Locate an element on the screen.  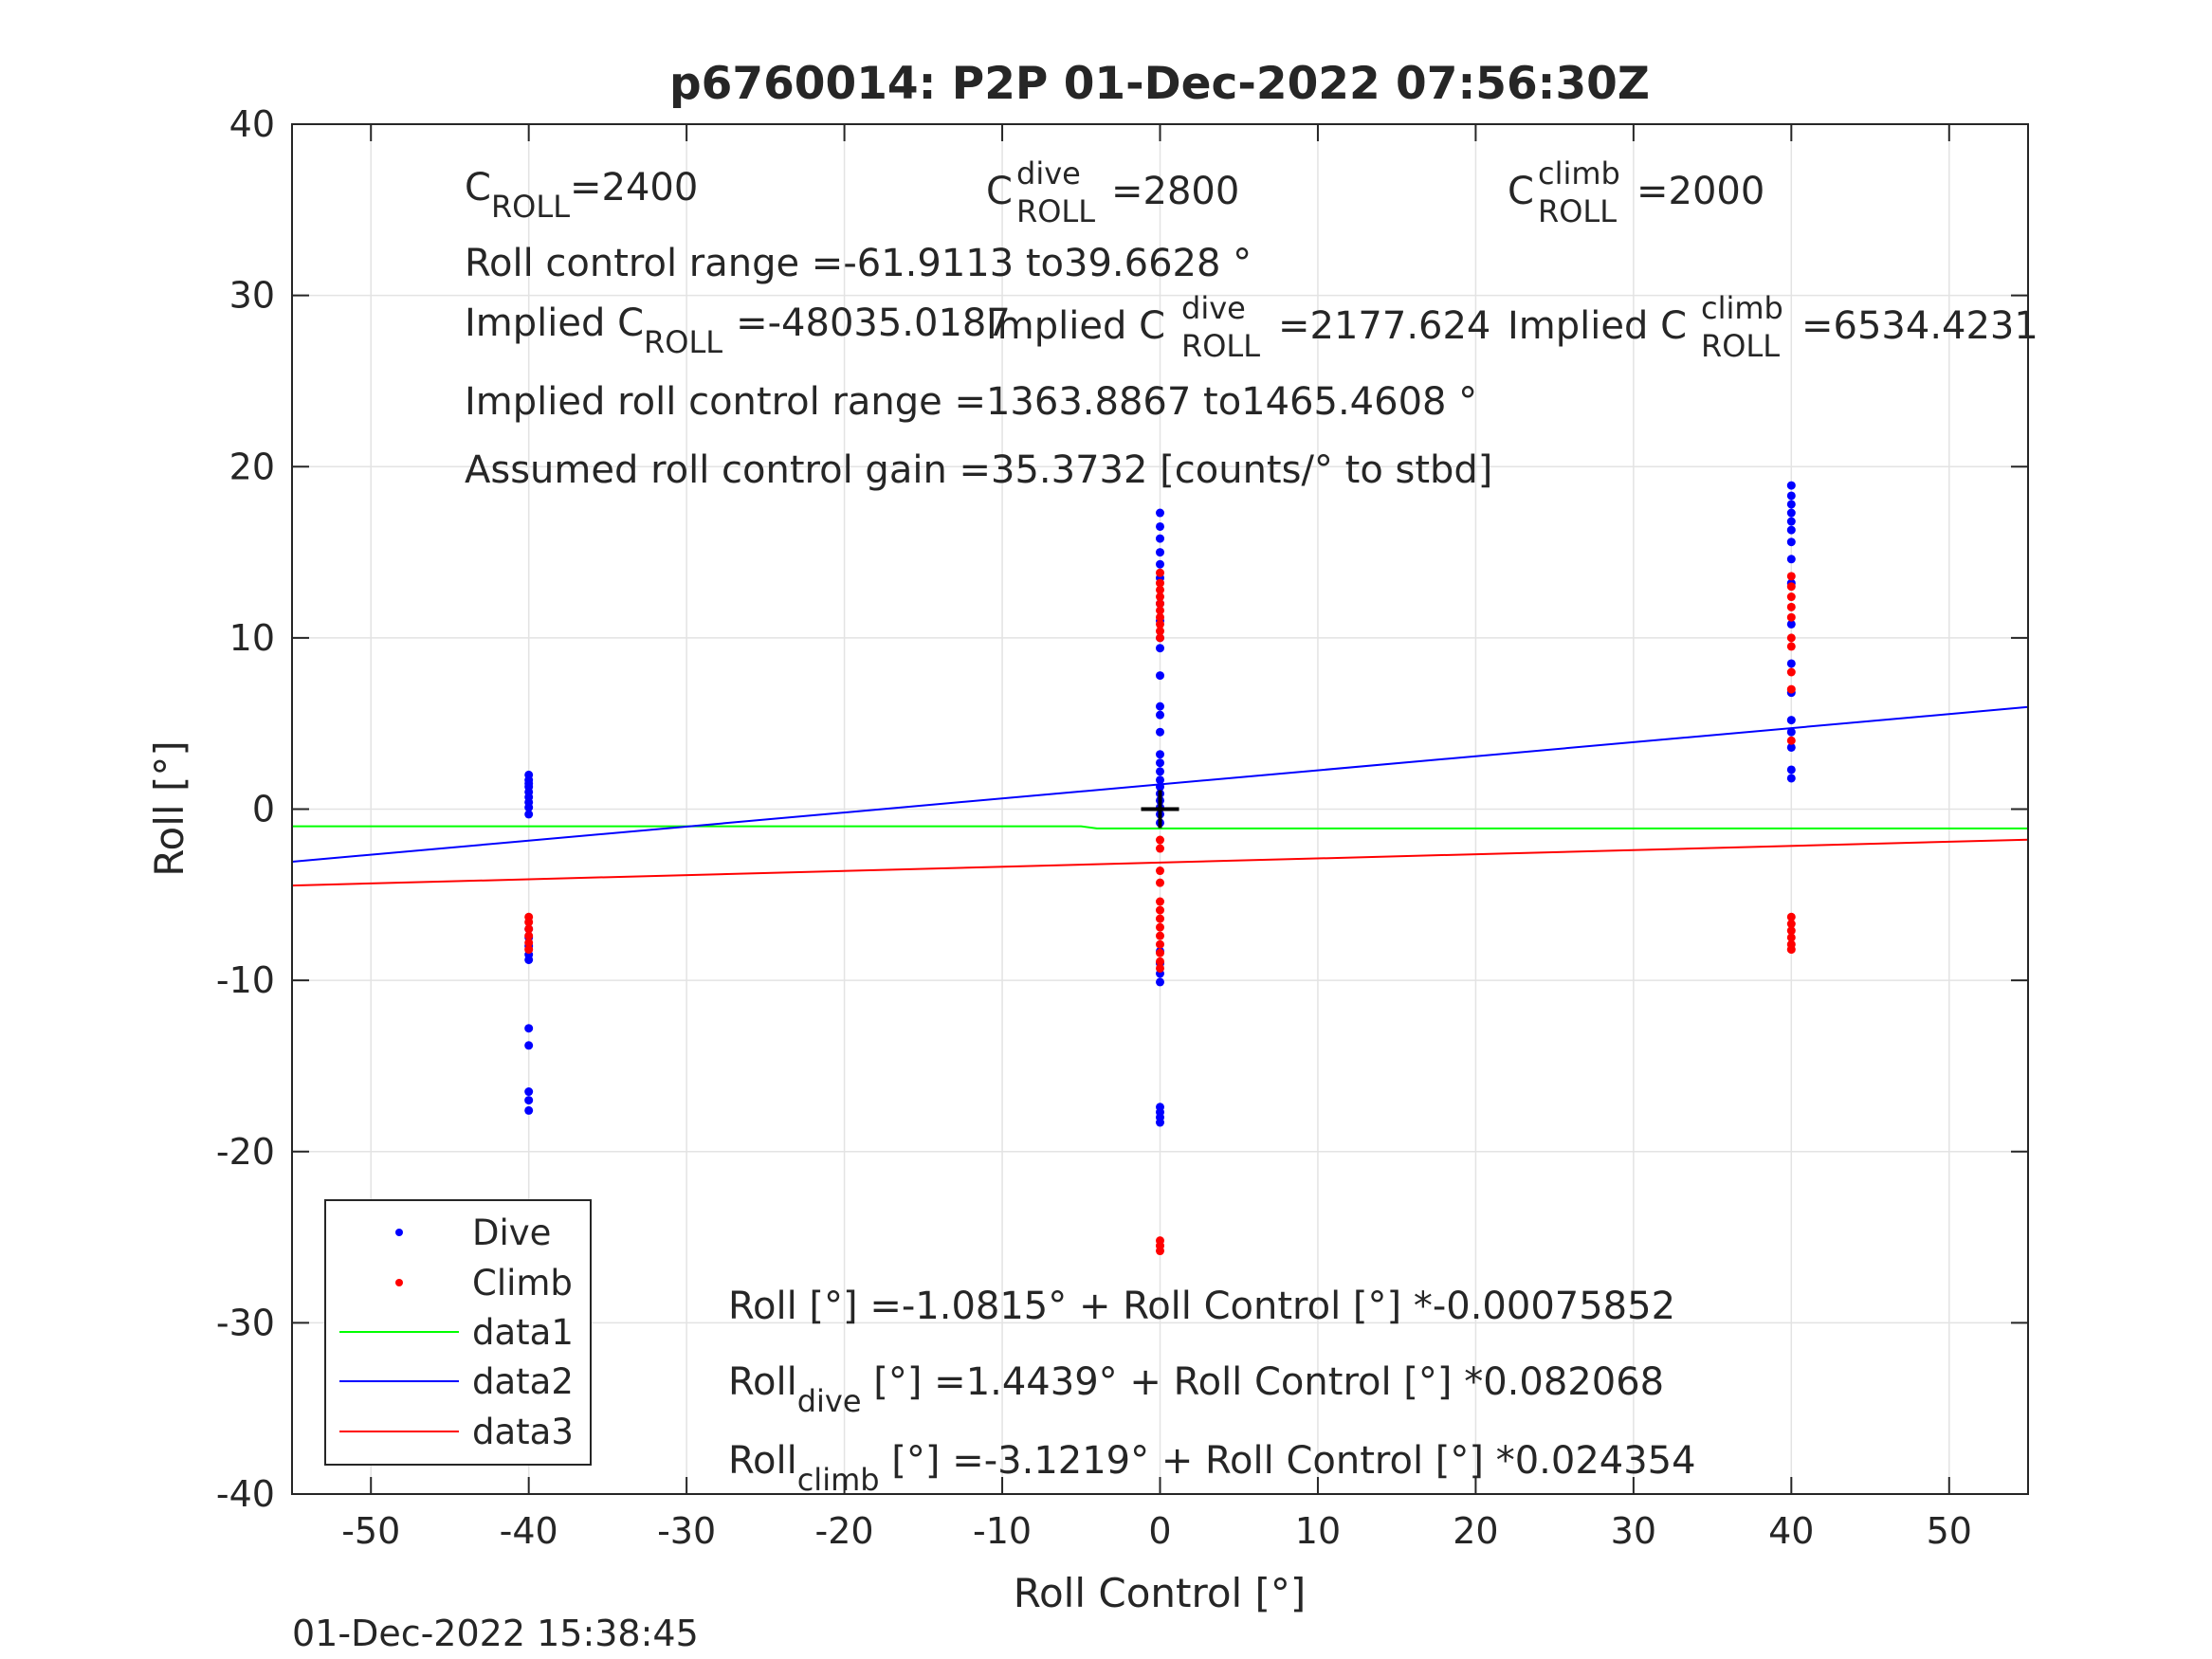
x-tick-label: -30 is located at coordinates (686, 1531).